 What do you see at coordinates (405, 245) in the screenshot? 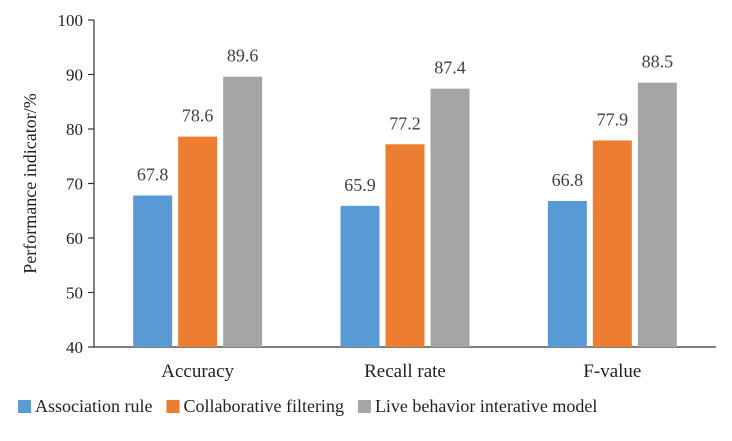
I see `bar-collaborative-filtering-recall-rate` at bounding box center [405, 245].